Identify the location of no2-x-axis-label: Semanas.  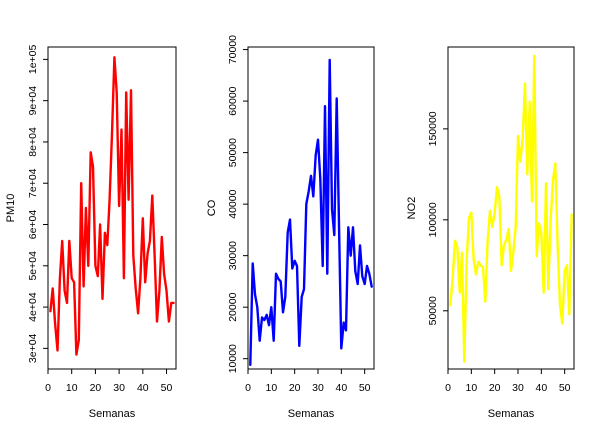
(511, 414).